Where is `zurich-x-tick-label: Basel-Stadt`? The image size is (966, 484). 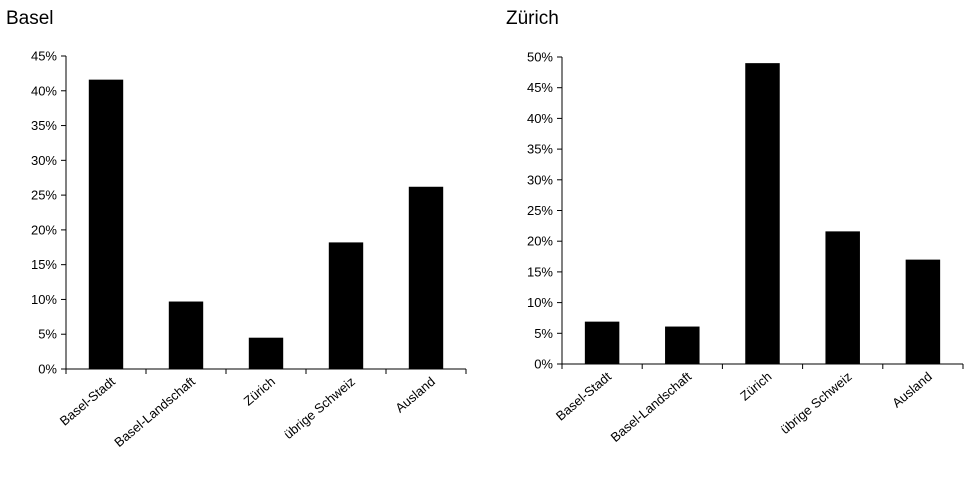
zurich-x-tick-label: Basel-Stadt is located at coordinates (583, 396).